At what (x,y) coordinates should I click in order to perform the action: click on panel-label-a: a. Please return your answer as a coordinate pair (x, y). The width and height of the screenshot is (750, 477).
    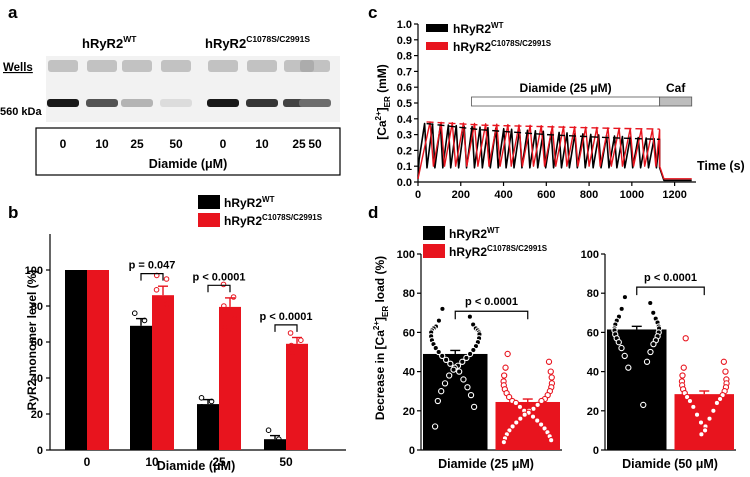
    Looking at the image, I should click on (13, 12).